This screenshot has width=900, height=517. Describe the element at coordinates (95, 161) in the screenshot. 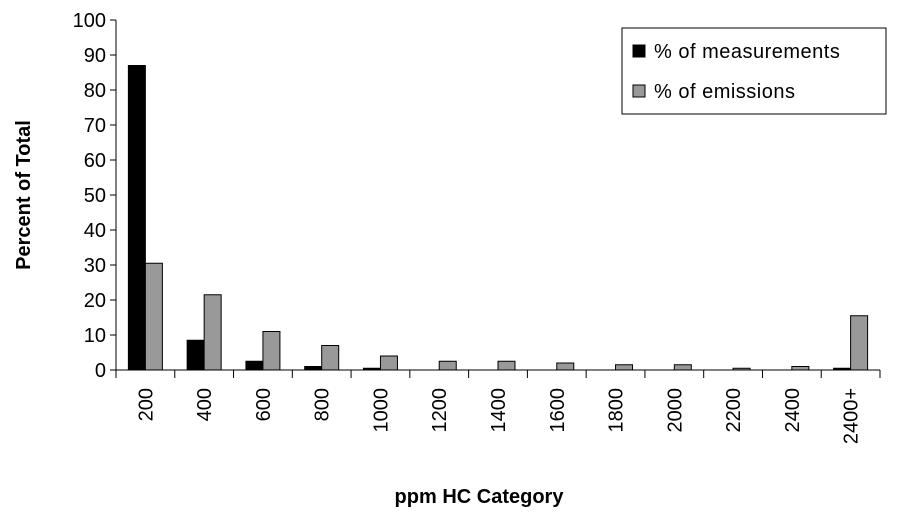

I see `y-tick-label: 60` at that location.